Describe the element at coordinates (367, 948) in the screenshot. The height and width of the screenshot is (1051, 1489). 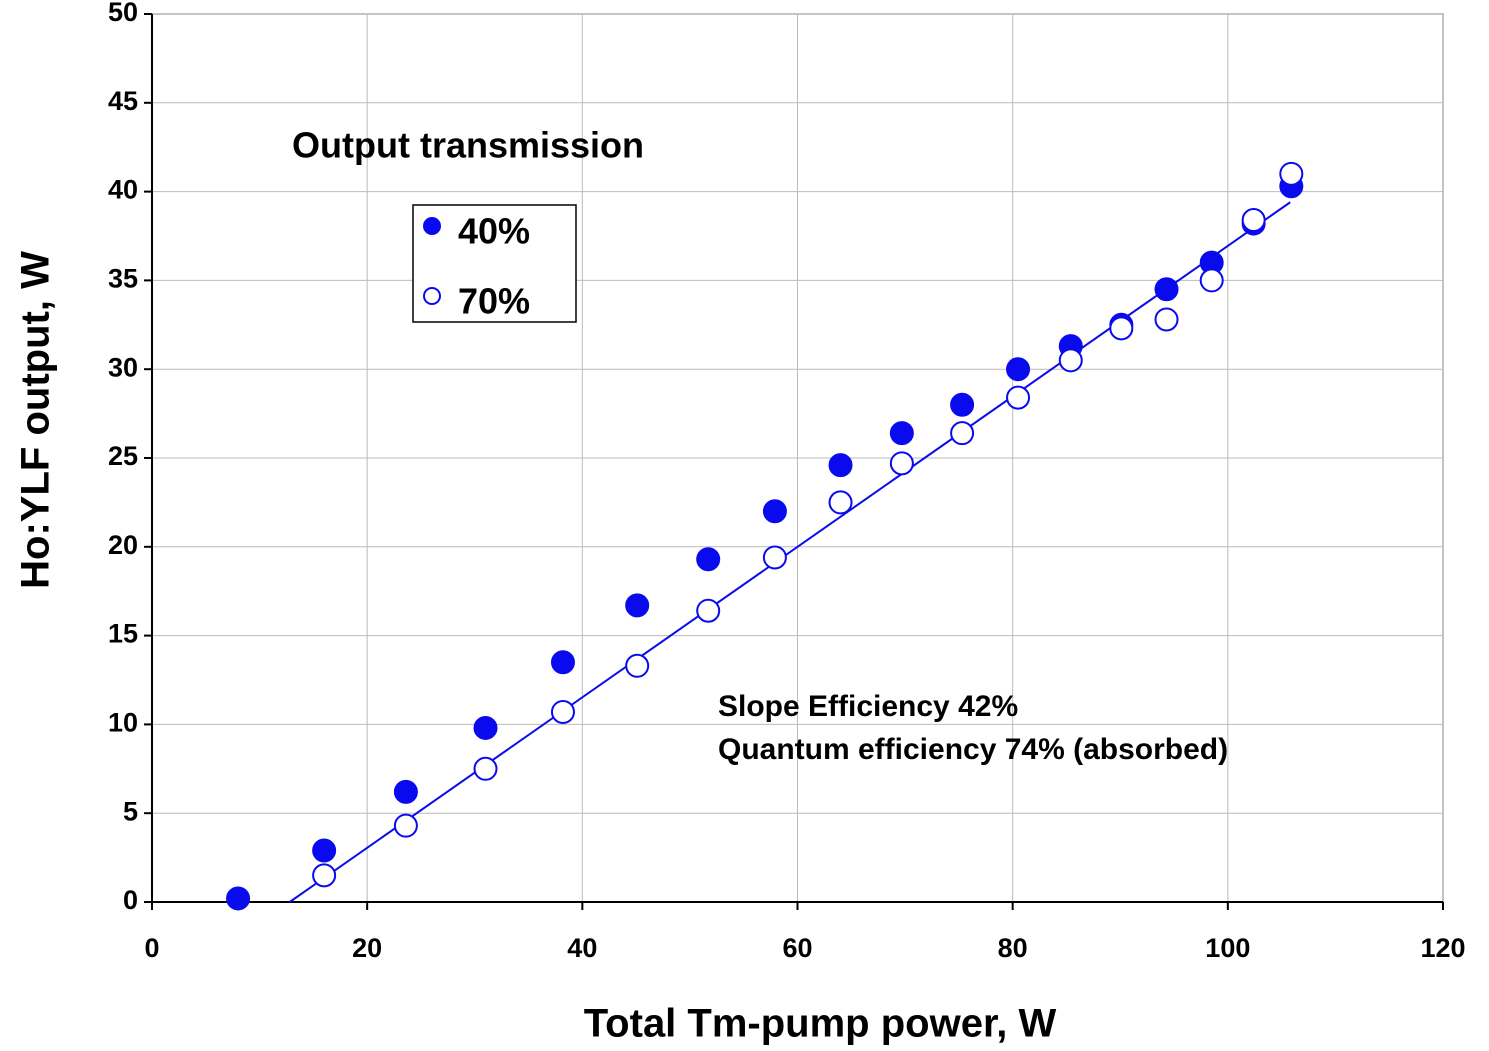
I see `x-tick-label: 20` at that location.